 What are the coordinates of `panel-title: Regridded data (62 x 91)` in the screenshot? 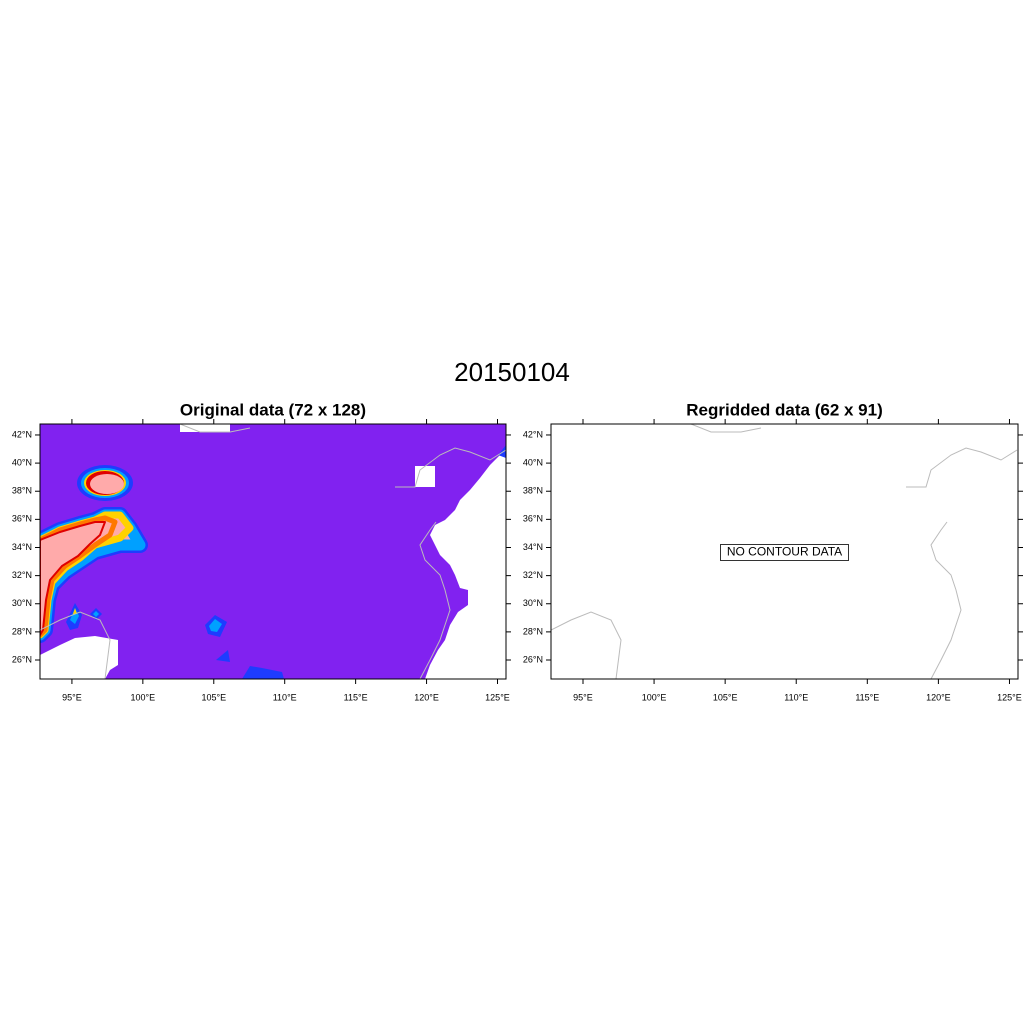 It's located at (784, 409).